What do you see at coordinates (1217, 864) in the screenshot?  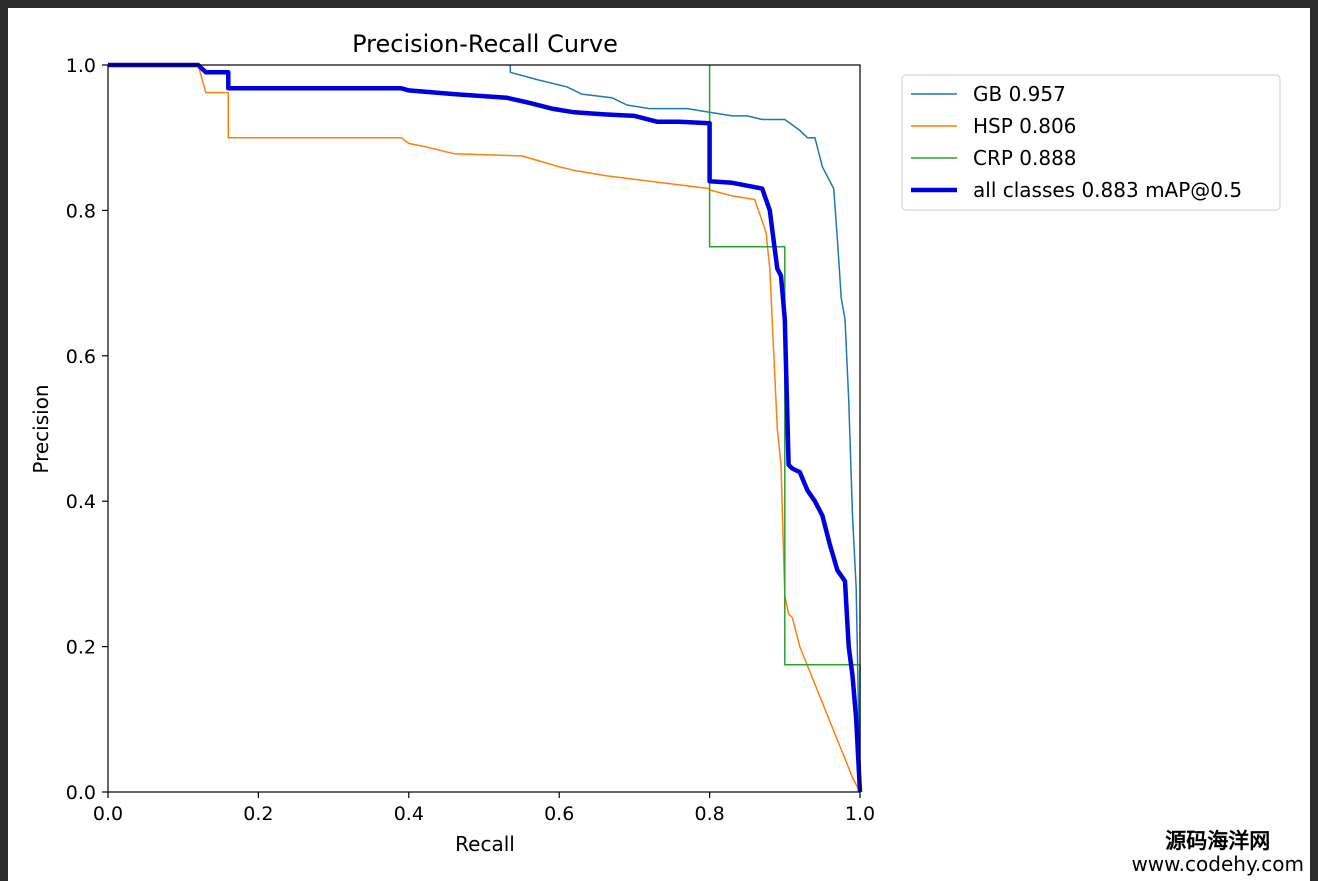 I see `watermark-url: www.codehy.com` at bounding box center [1217, 864].